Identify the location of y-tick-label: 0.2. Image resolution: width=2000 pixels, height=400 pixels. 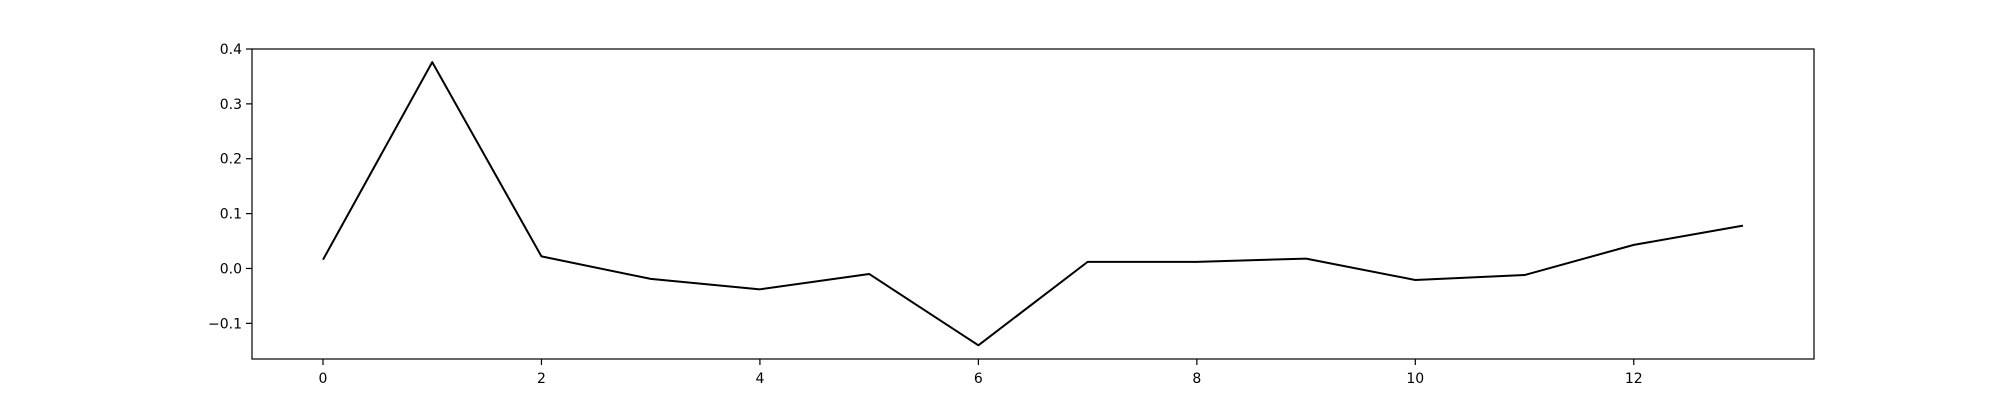
(231, 160).